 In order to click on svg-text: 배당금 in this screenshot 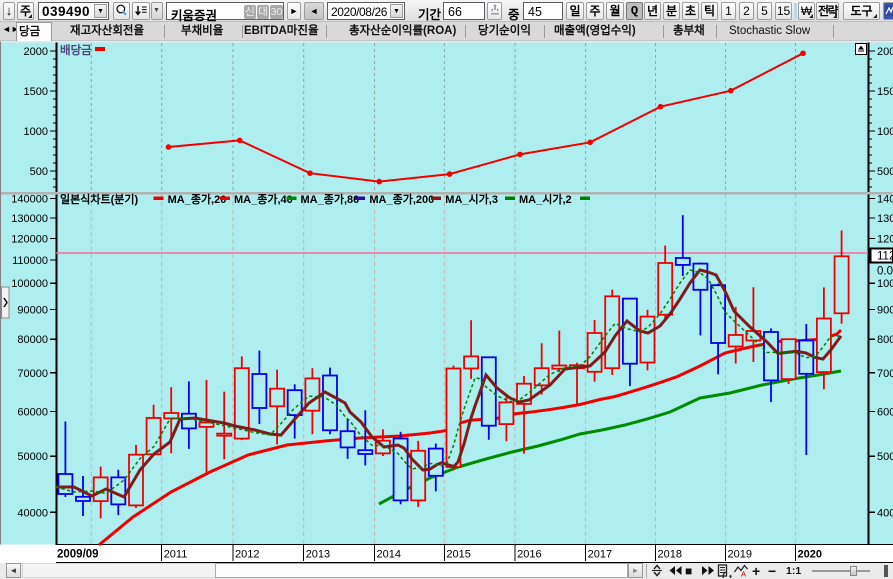, I will do `click(76, 50)`.